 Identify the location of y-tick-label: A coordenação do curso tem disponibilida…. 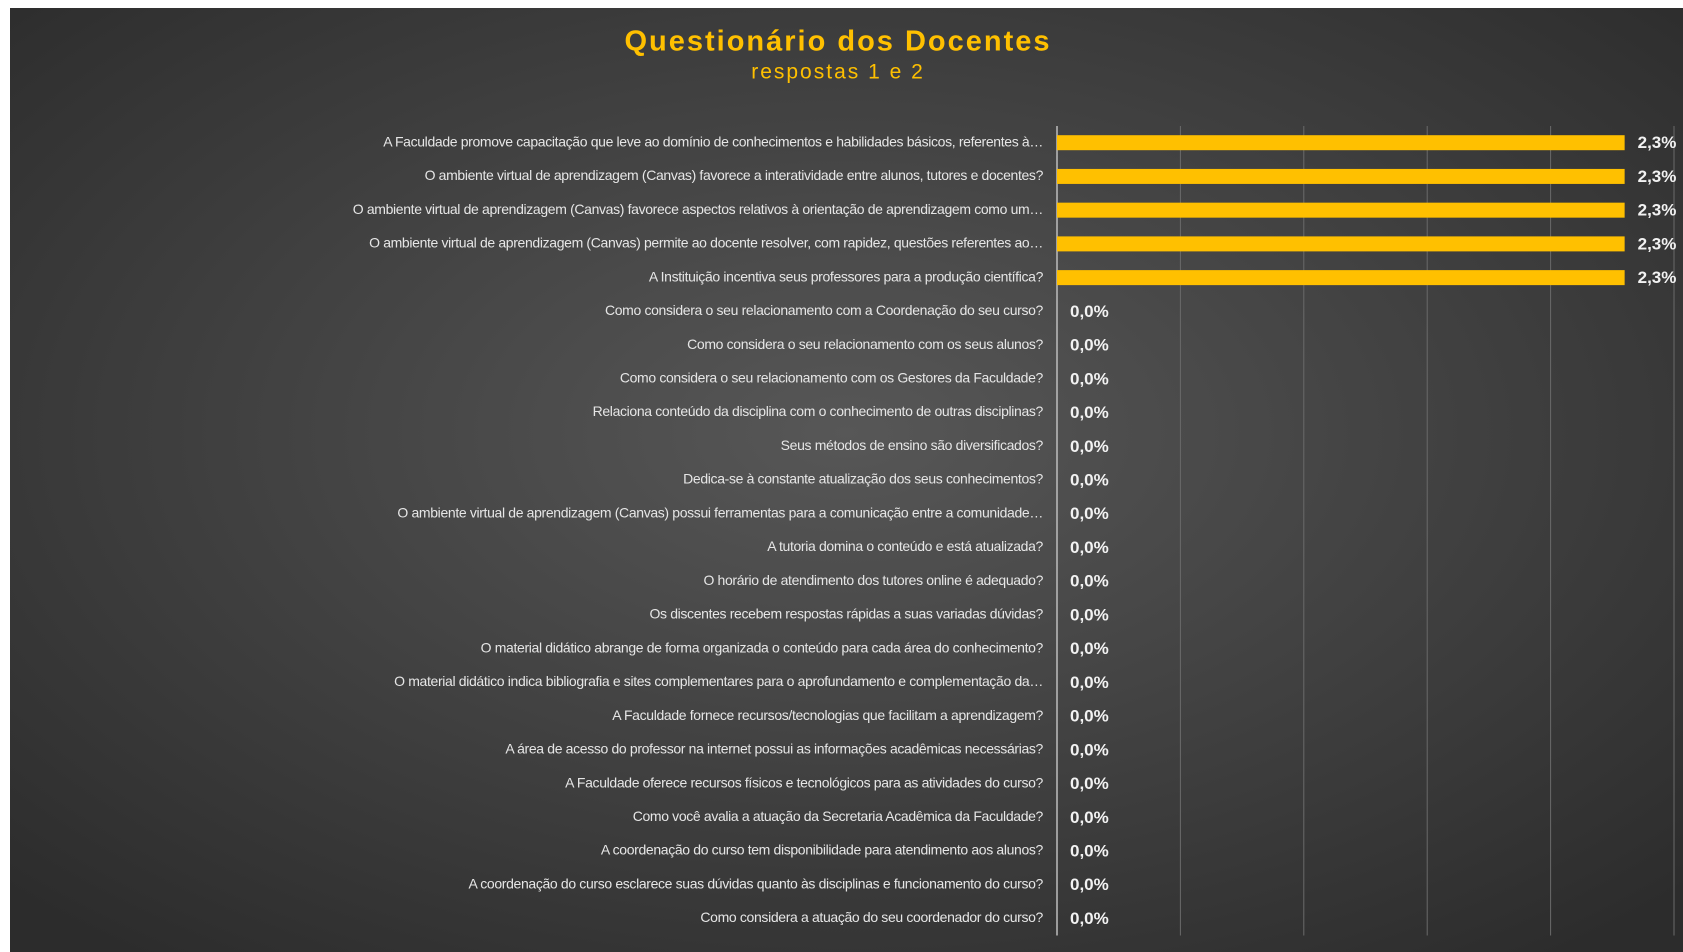
(822, 850).